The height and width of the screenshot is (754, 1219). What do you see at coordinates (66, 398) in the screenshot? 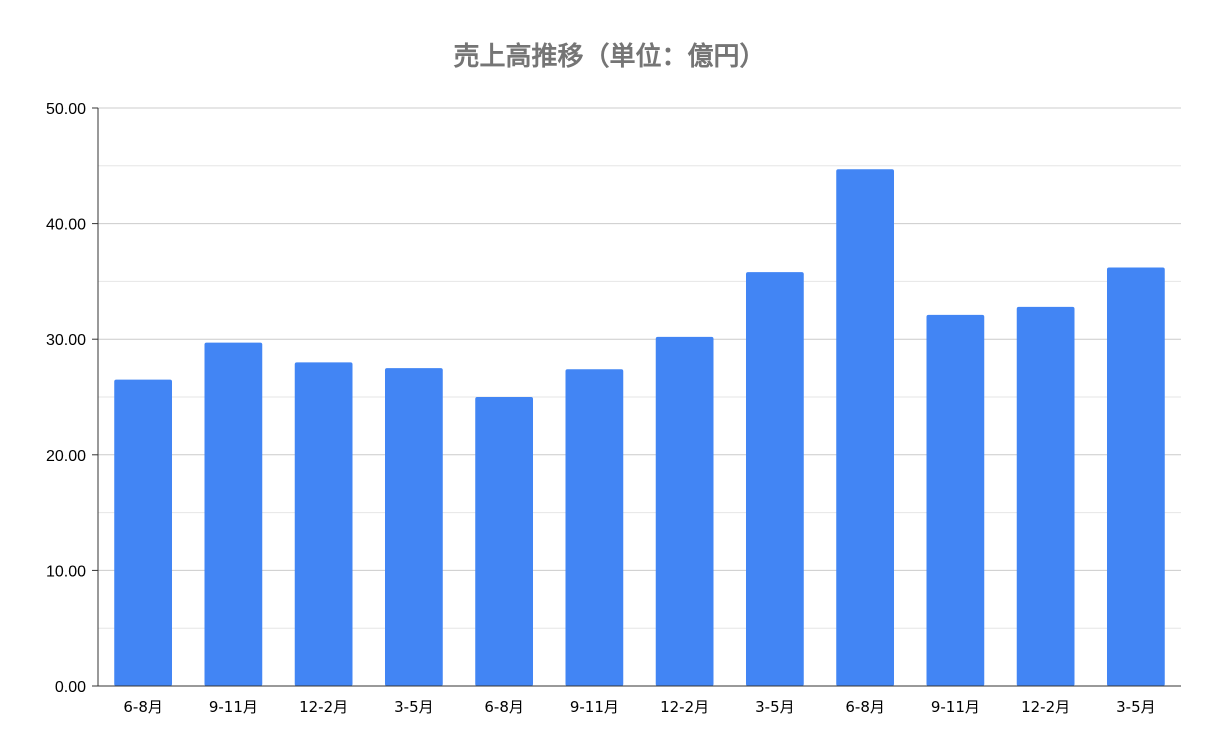
I see `y-tick-labels: 0.00 10.00 20.00 30.00 40.00 50.00` at bounding box center [66, 398].